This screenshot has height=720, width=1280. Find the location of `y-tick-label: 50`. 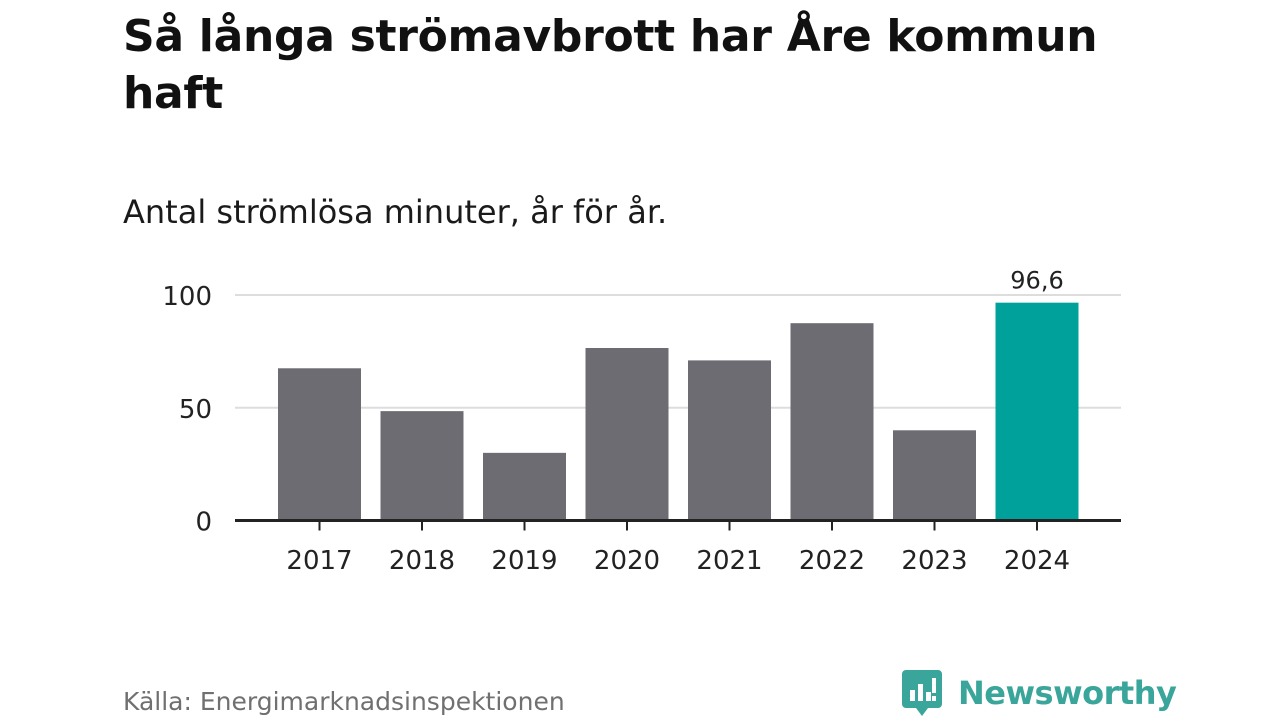

y-tick-label: 50 is located at coordinates (195, 410).